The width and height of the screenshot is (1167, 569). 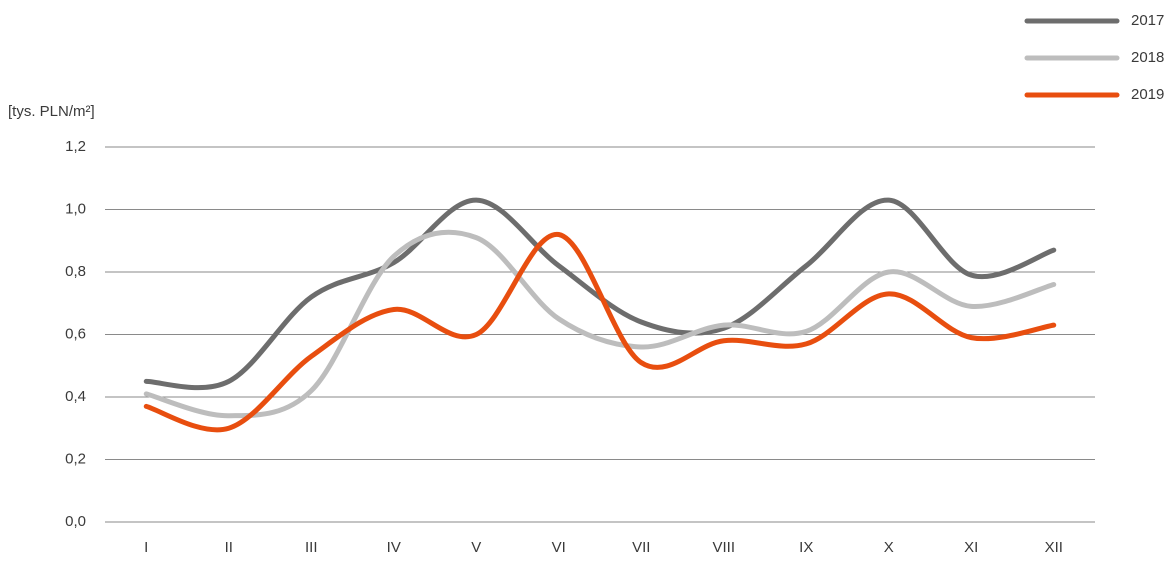 What do you see at coordinates (51, 111) in the screenshot?
I see `y-axis-label: [tys. PLN/m²]` at bounding box center [51, 111].